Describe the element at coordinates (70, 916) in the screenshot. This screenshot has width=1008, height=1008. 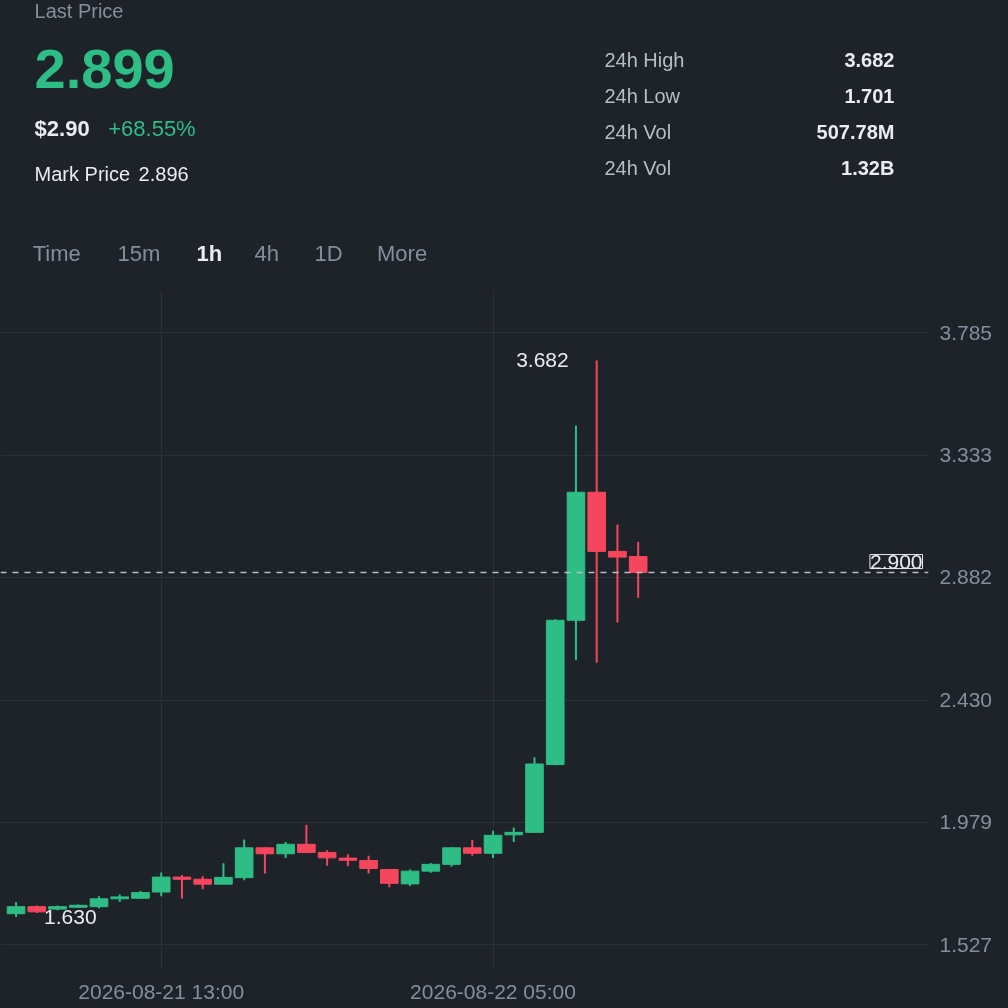
I see `annotation: 1.630` at that location.